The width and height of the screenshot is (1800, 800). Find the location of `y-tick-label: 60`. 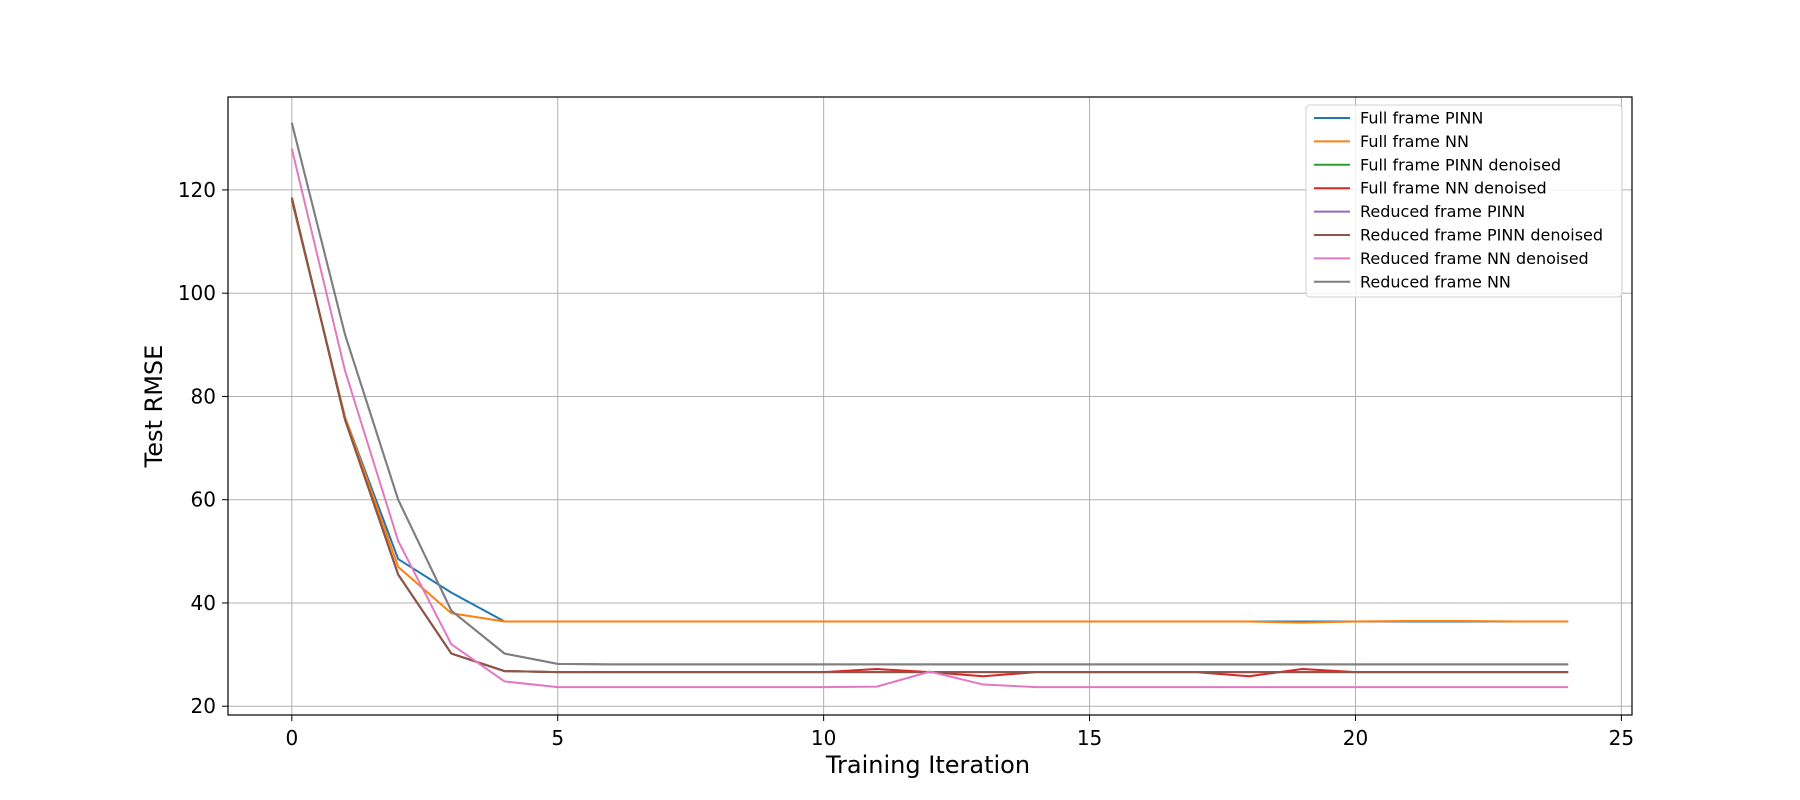

y-tick-label: 60 is located at coordinates (203, 500).